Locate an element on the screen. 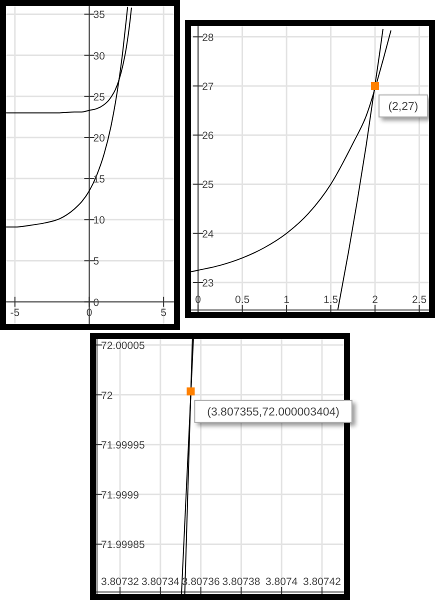 This screenshot has width=440, height=600. y-tick-label: 72 is located at coordinates (107, 396).